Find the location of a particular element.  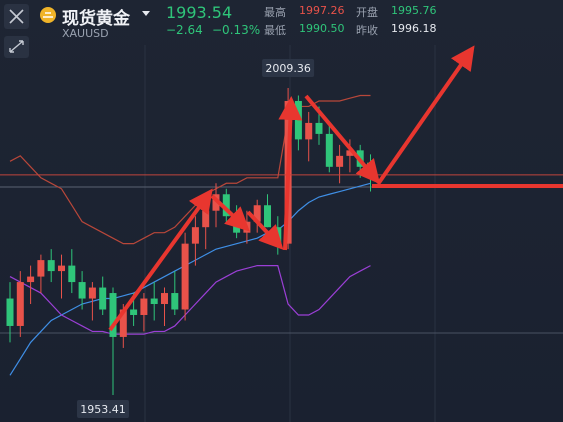

low-label: 1953.41 is located at coordinates (103, 409).